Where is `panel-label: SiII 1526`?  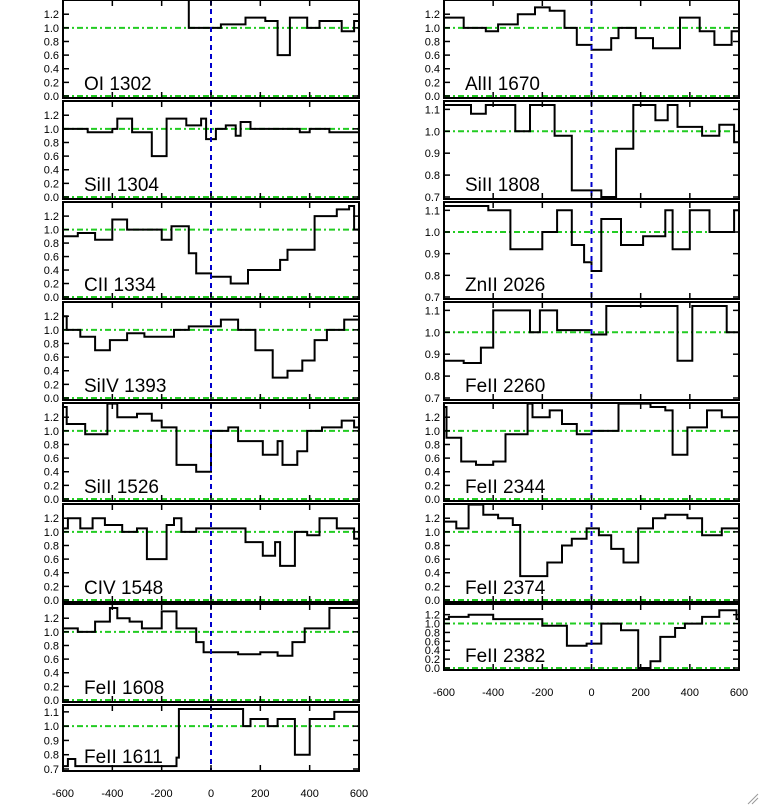 panel-label: SiII 1526 is located at coordinates (121, 487).